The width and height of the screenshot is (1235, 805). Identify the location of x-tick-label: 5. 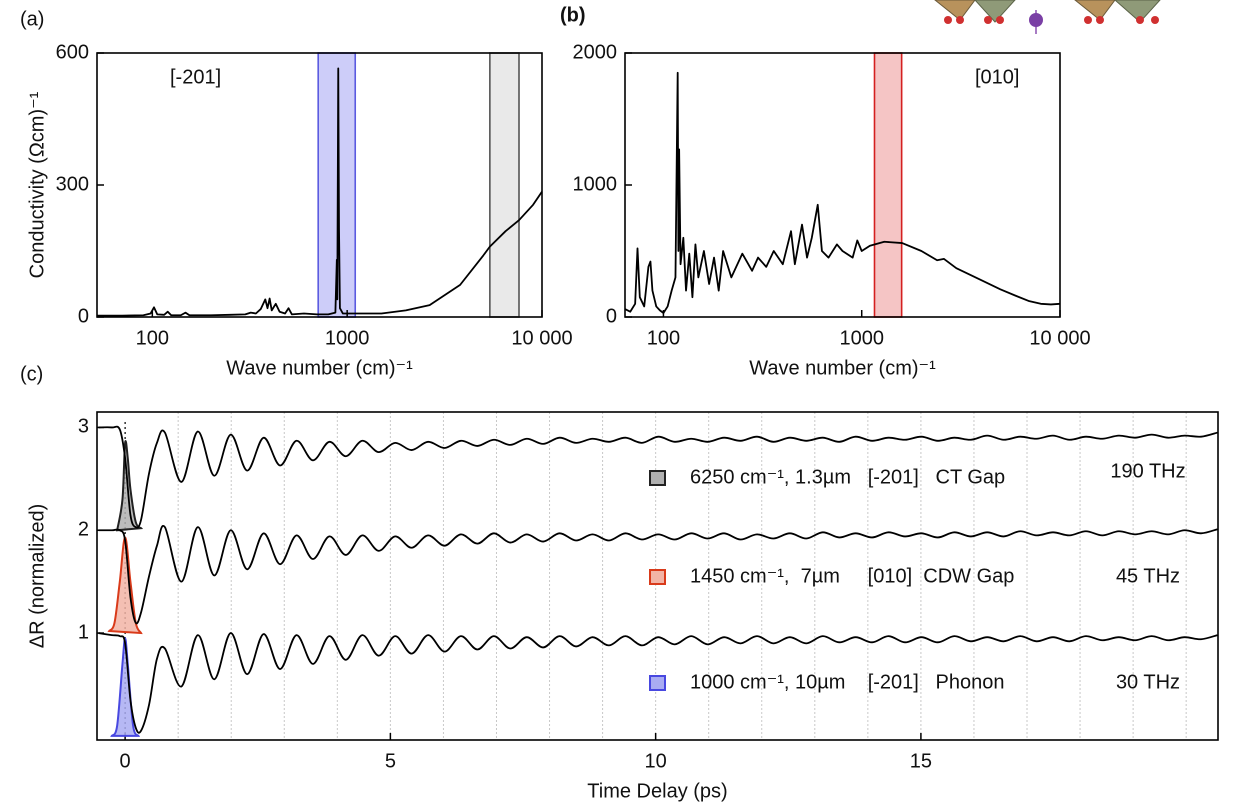
(390, 761).